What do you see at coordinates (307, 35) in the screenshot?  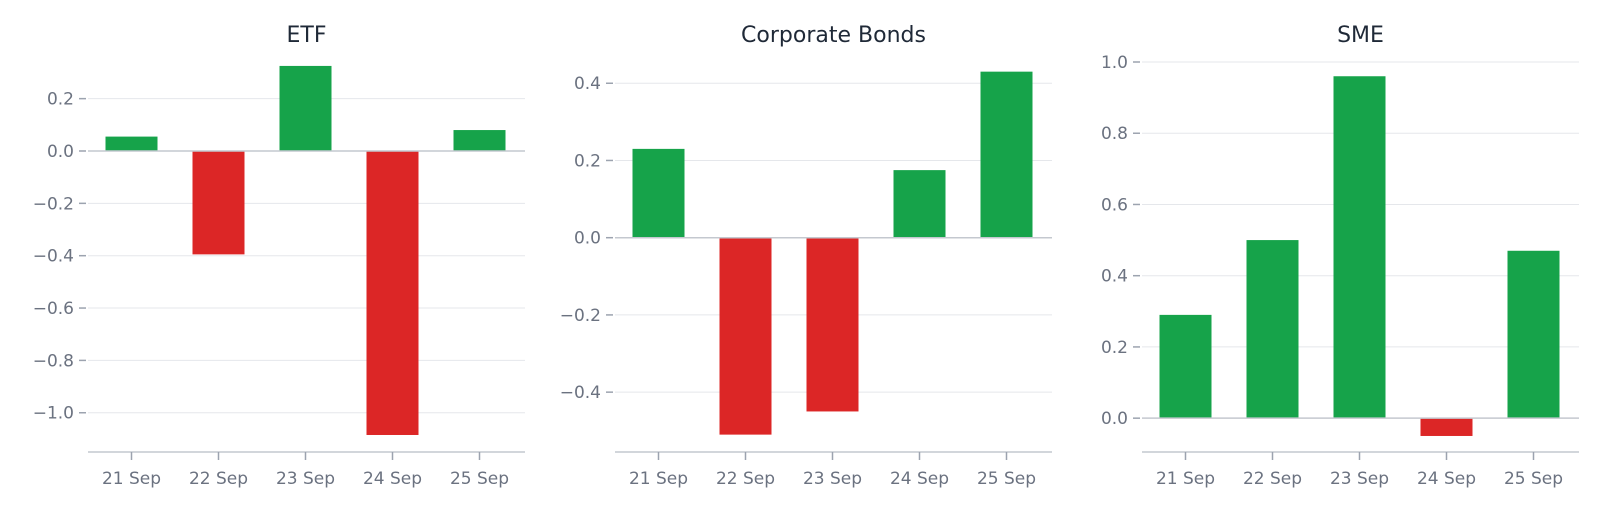 I see `chart-title: ETF` at bounding box center [307, 35].